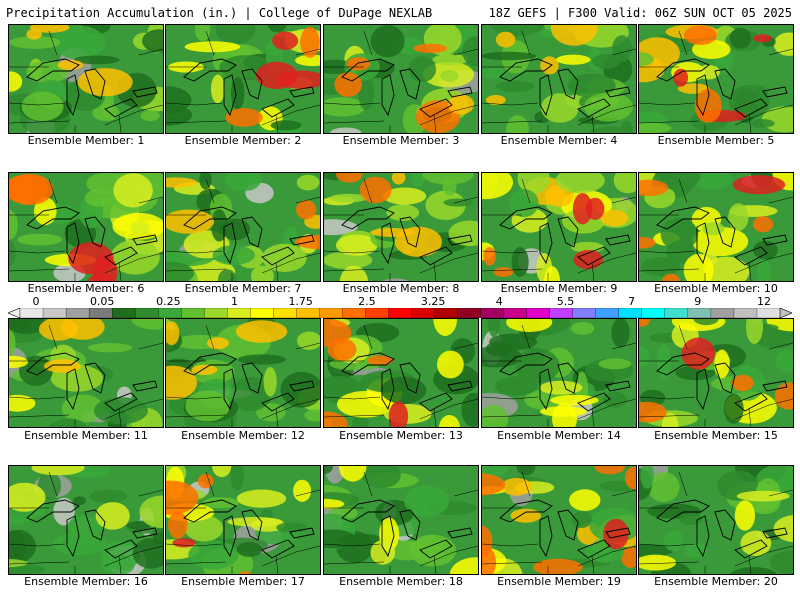  Describe the element at coordinates (243, 140) in the screenshot. I see `ensemble-member-label: Ensemble Member: 2` at that location.